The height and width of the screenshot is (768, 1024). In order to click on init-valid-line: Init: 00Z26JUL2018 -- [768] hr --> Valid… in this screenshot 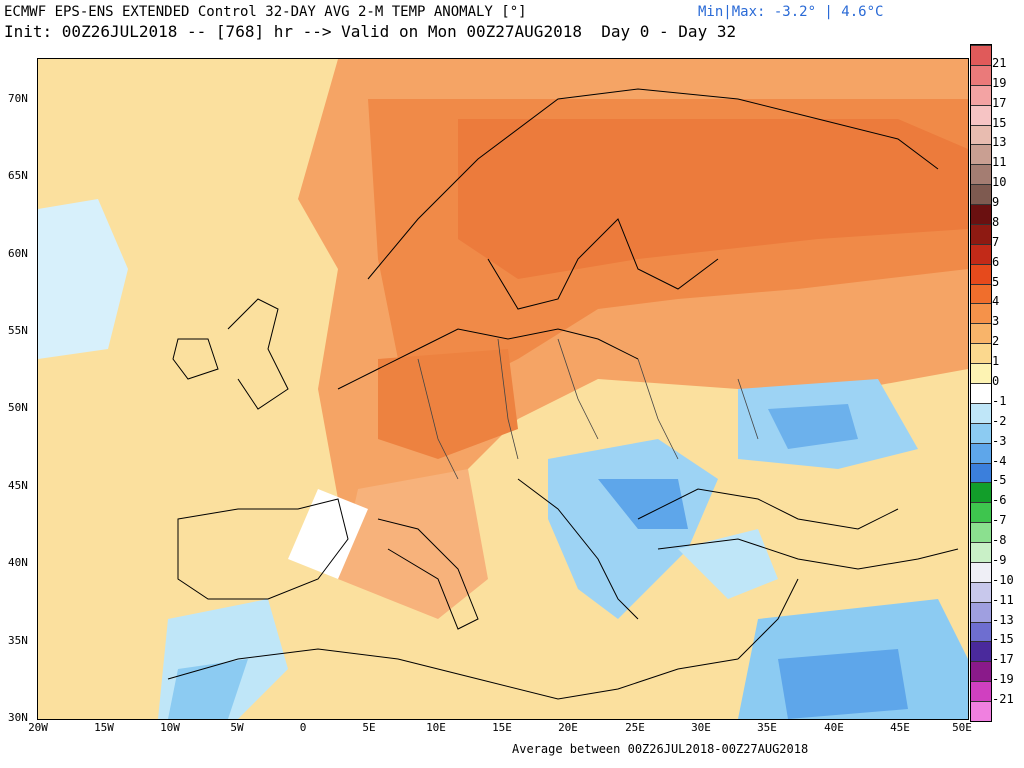, I will do `click(370, 31)`.